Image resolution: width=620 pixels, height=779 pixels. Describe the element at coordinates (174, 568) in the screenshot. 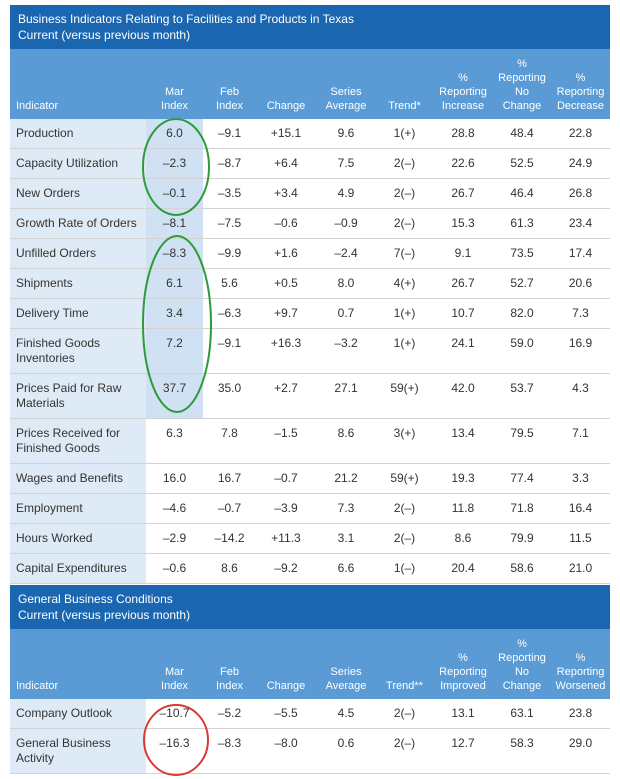

I see `cell-value: –0.6` at that location.